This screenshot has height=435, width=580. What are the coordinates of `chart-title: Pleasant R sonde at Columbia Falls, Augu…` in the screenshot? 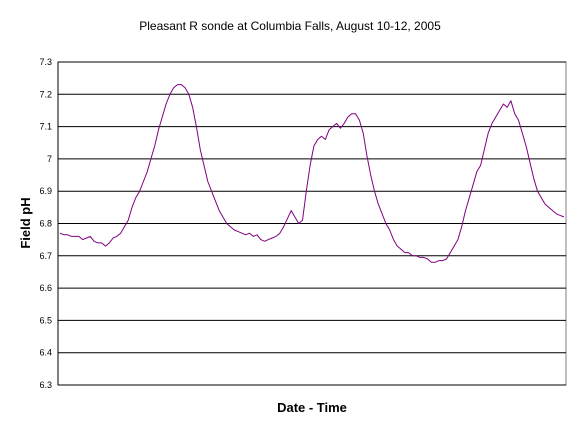 It's located at (290, 26).